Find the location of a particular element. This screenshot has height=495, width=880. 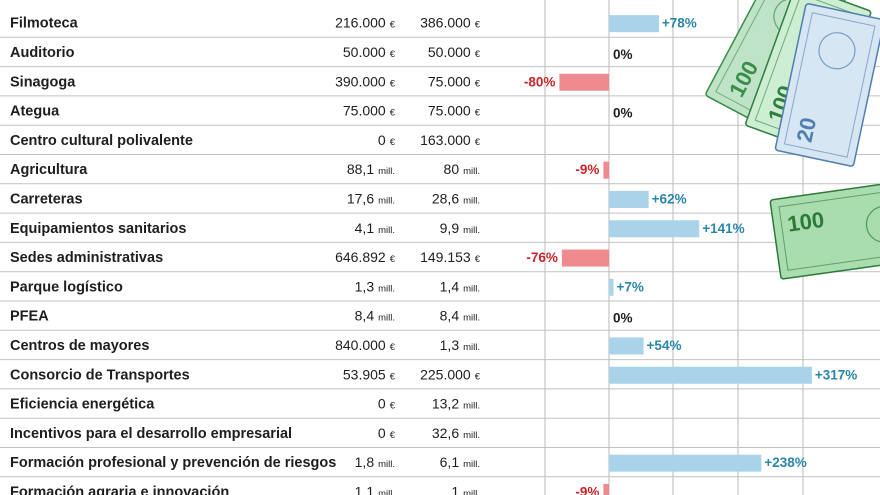

value-2013-amount: 80 is located at coordinates (452, 169).